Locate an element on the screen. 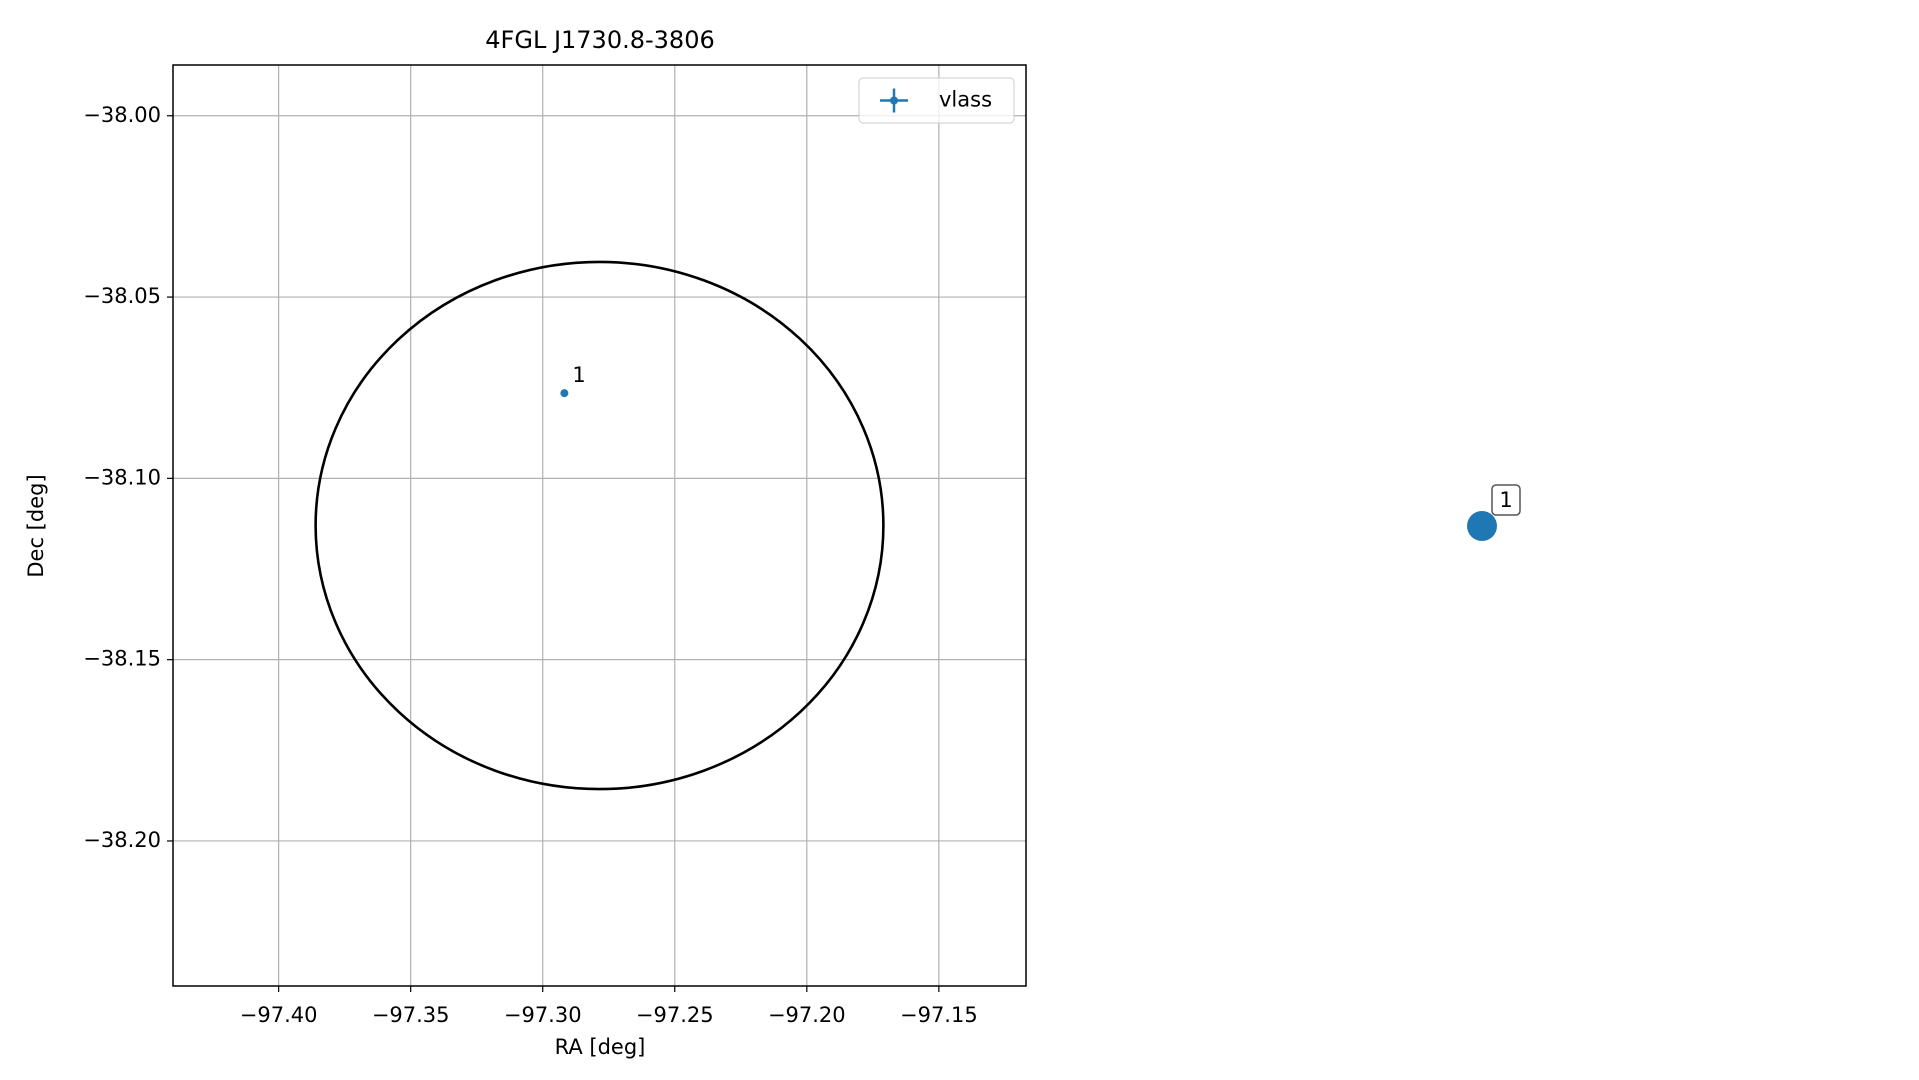 The image size is (1919, 1080). y-axis-label: Dec [deg] is located at coordinates (36, 525).